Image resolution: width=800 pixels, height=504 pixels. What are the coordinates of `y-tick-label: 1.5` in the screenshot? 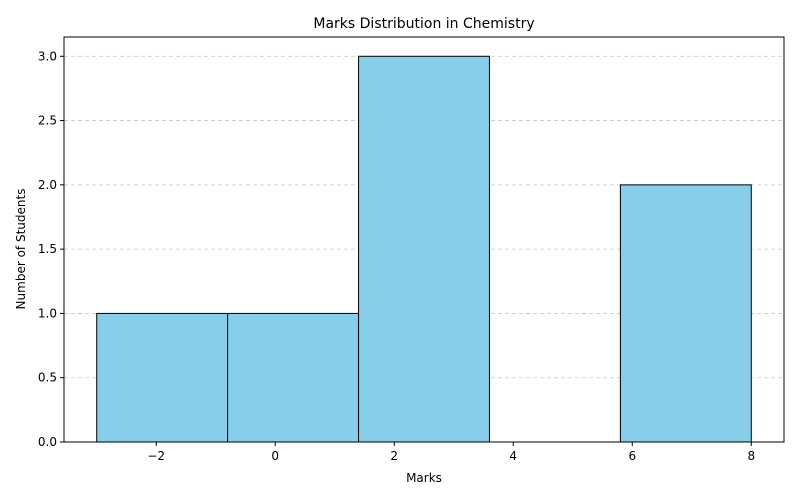 It's located at (47, 249).